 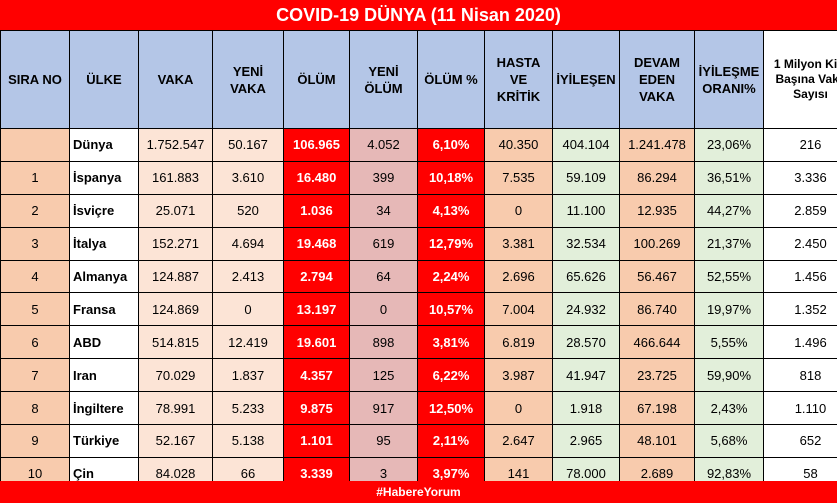 I want to click on hasta-kritik-cell: 2.696, so click(x=518, y=276).